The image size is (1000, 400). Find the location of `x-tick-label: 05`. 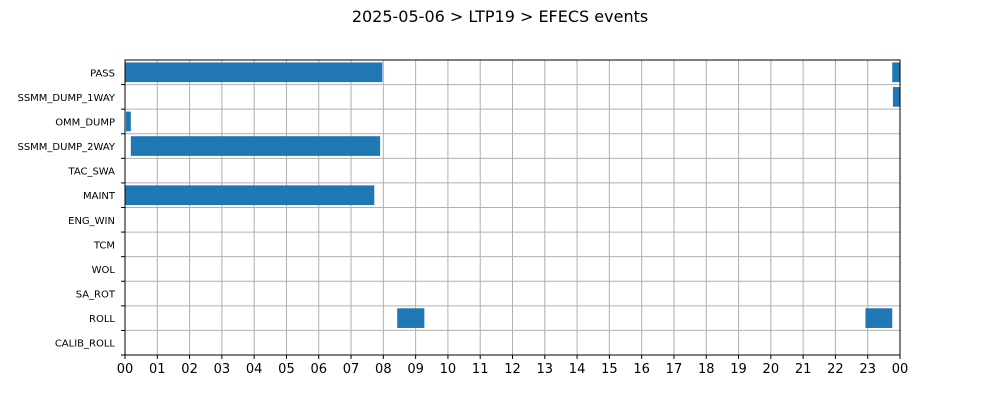

x-tick-label: 05 is located at coordinates (286, 369).